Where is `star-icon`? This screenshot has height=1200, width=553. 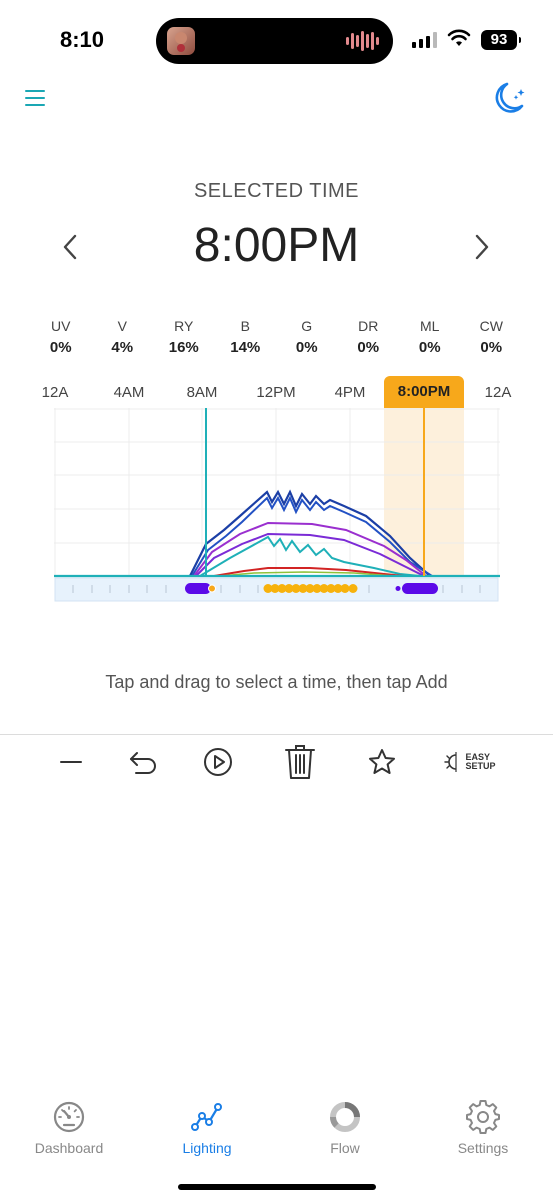 star-icon is located at coordinates (382, 761).